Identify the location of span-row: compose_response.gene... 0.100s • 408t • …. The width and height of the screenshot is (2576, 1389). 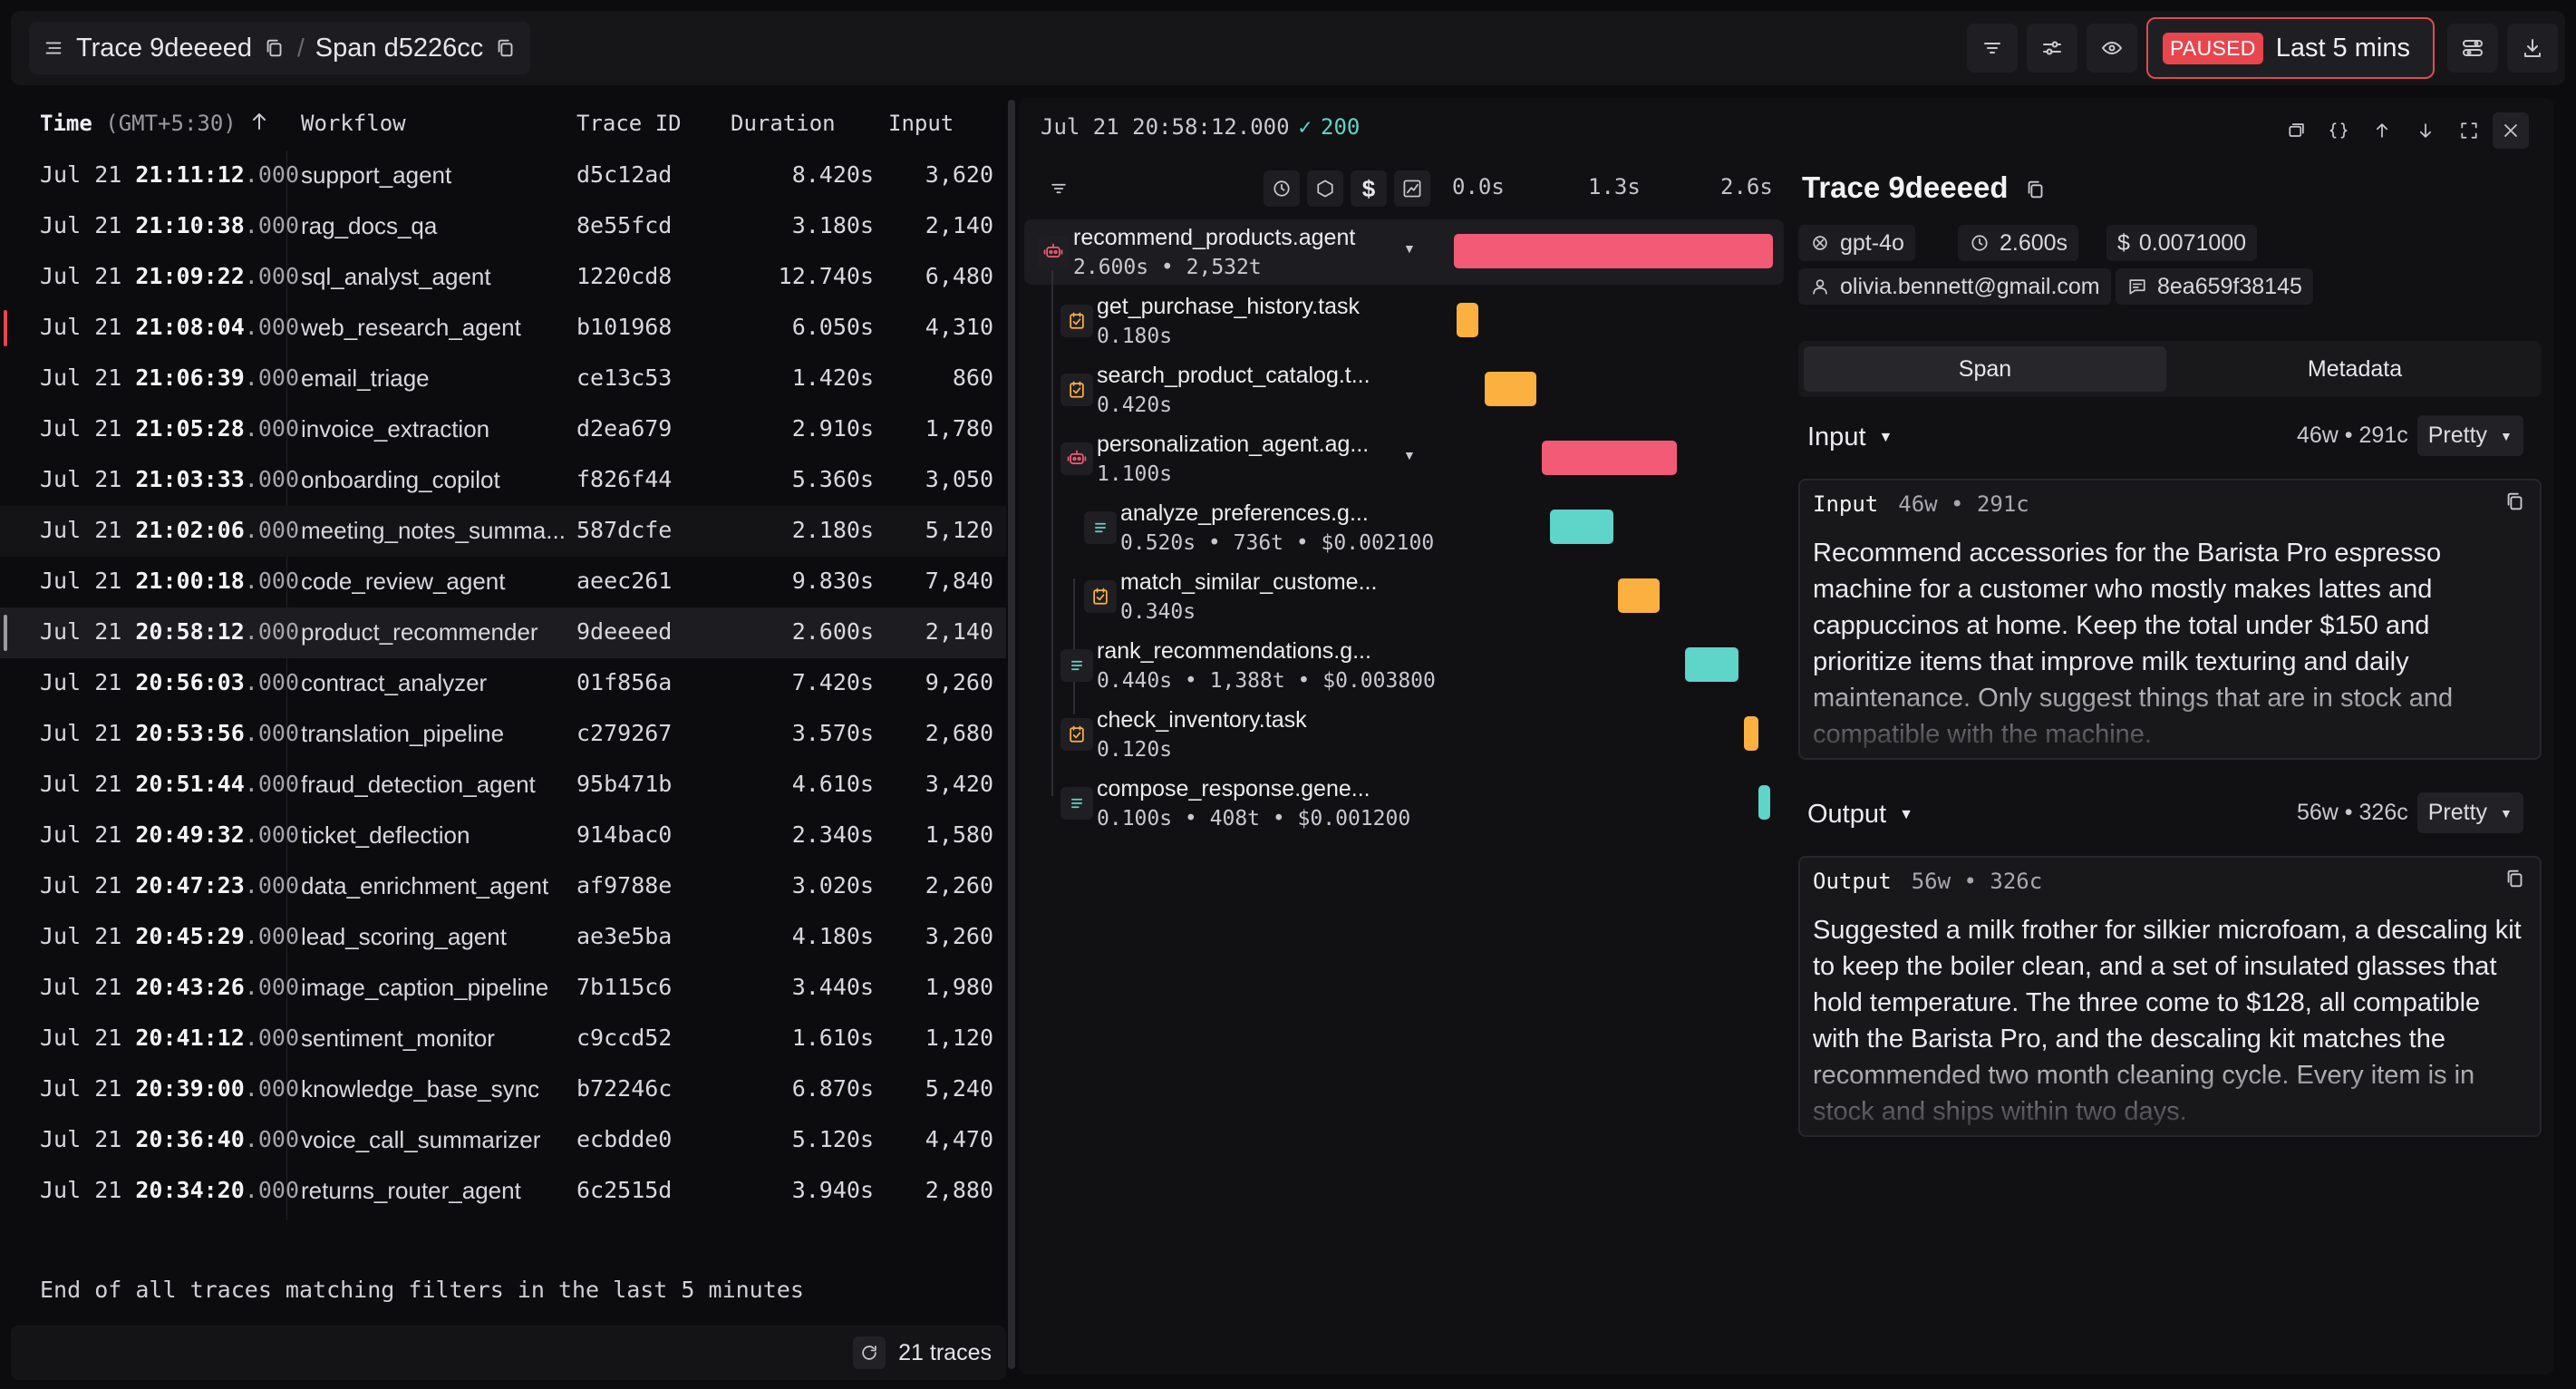
(1399, 808).